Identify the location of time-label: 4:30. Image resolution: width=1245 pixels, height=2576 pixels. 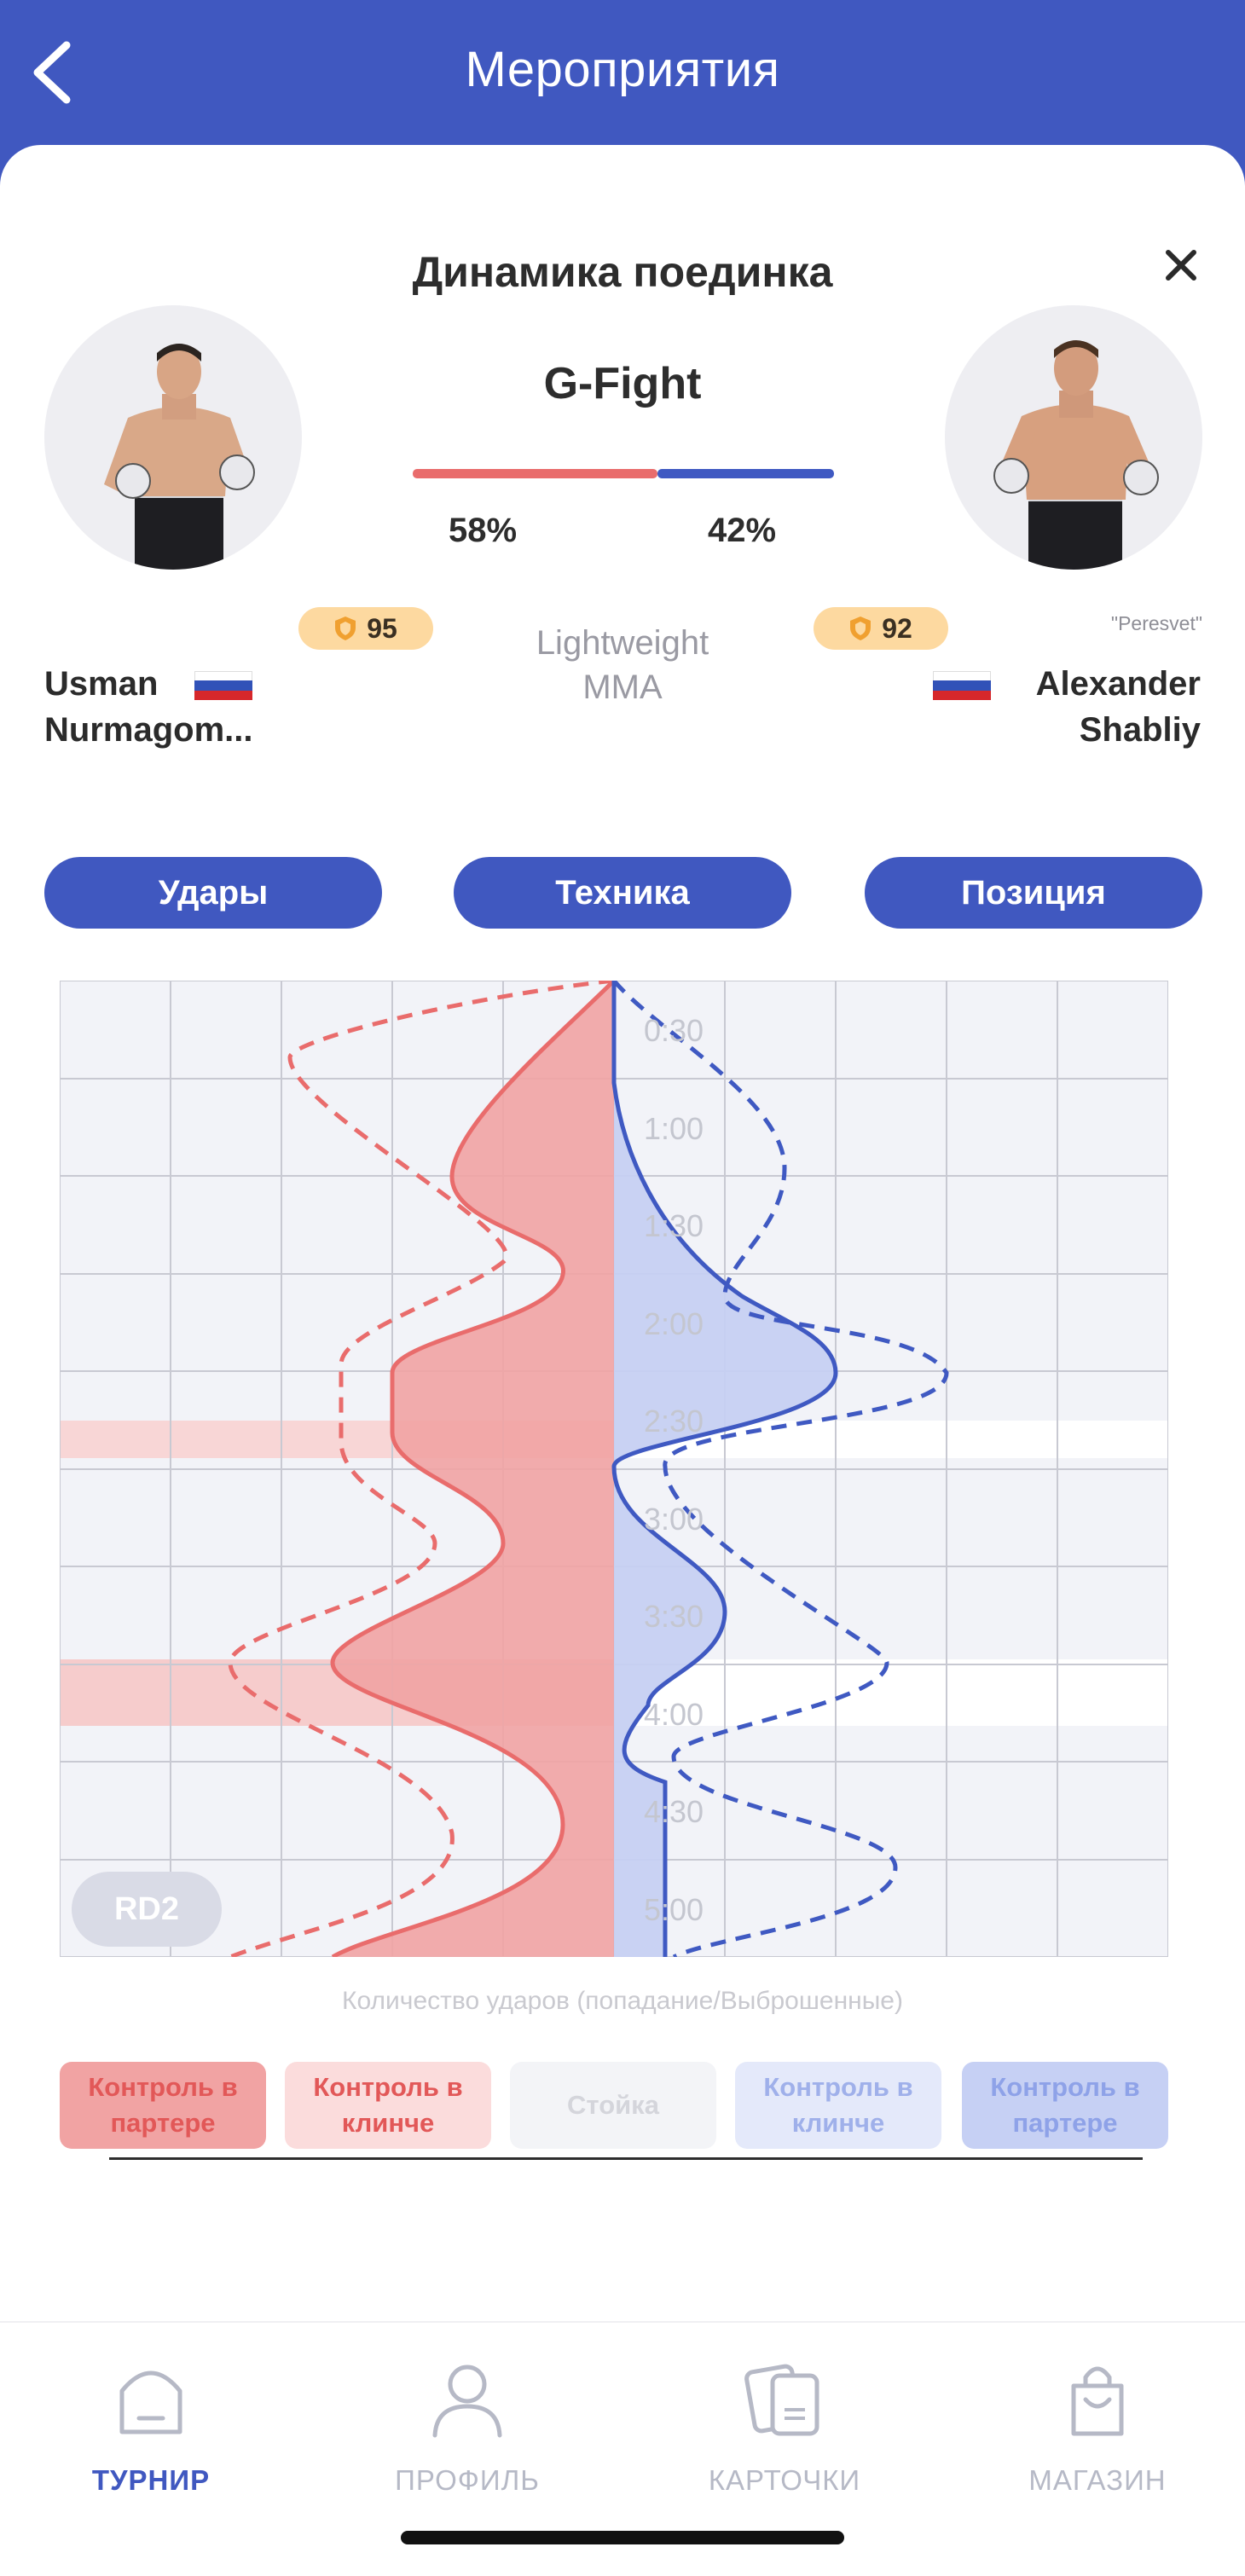
(674, 1811).